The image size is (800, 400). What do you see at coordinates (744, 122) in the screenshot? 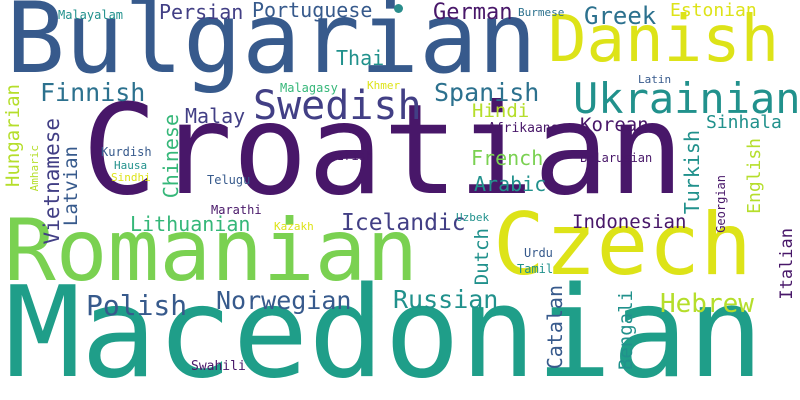
I see `word-sinhala: Sinhala` at bounding box center [744, 122].